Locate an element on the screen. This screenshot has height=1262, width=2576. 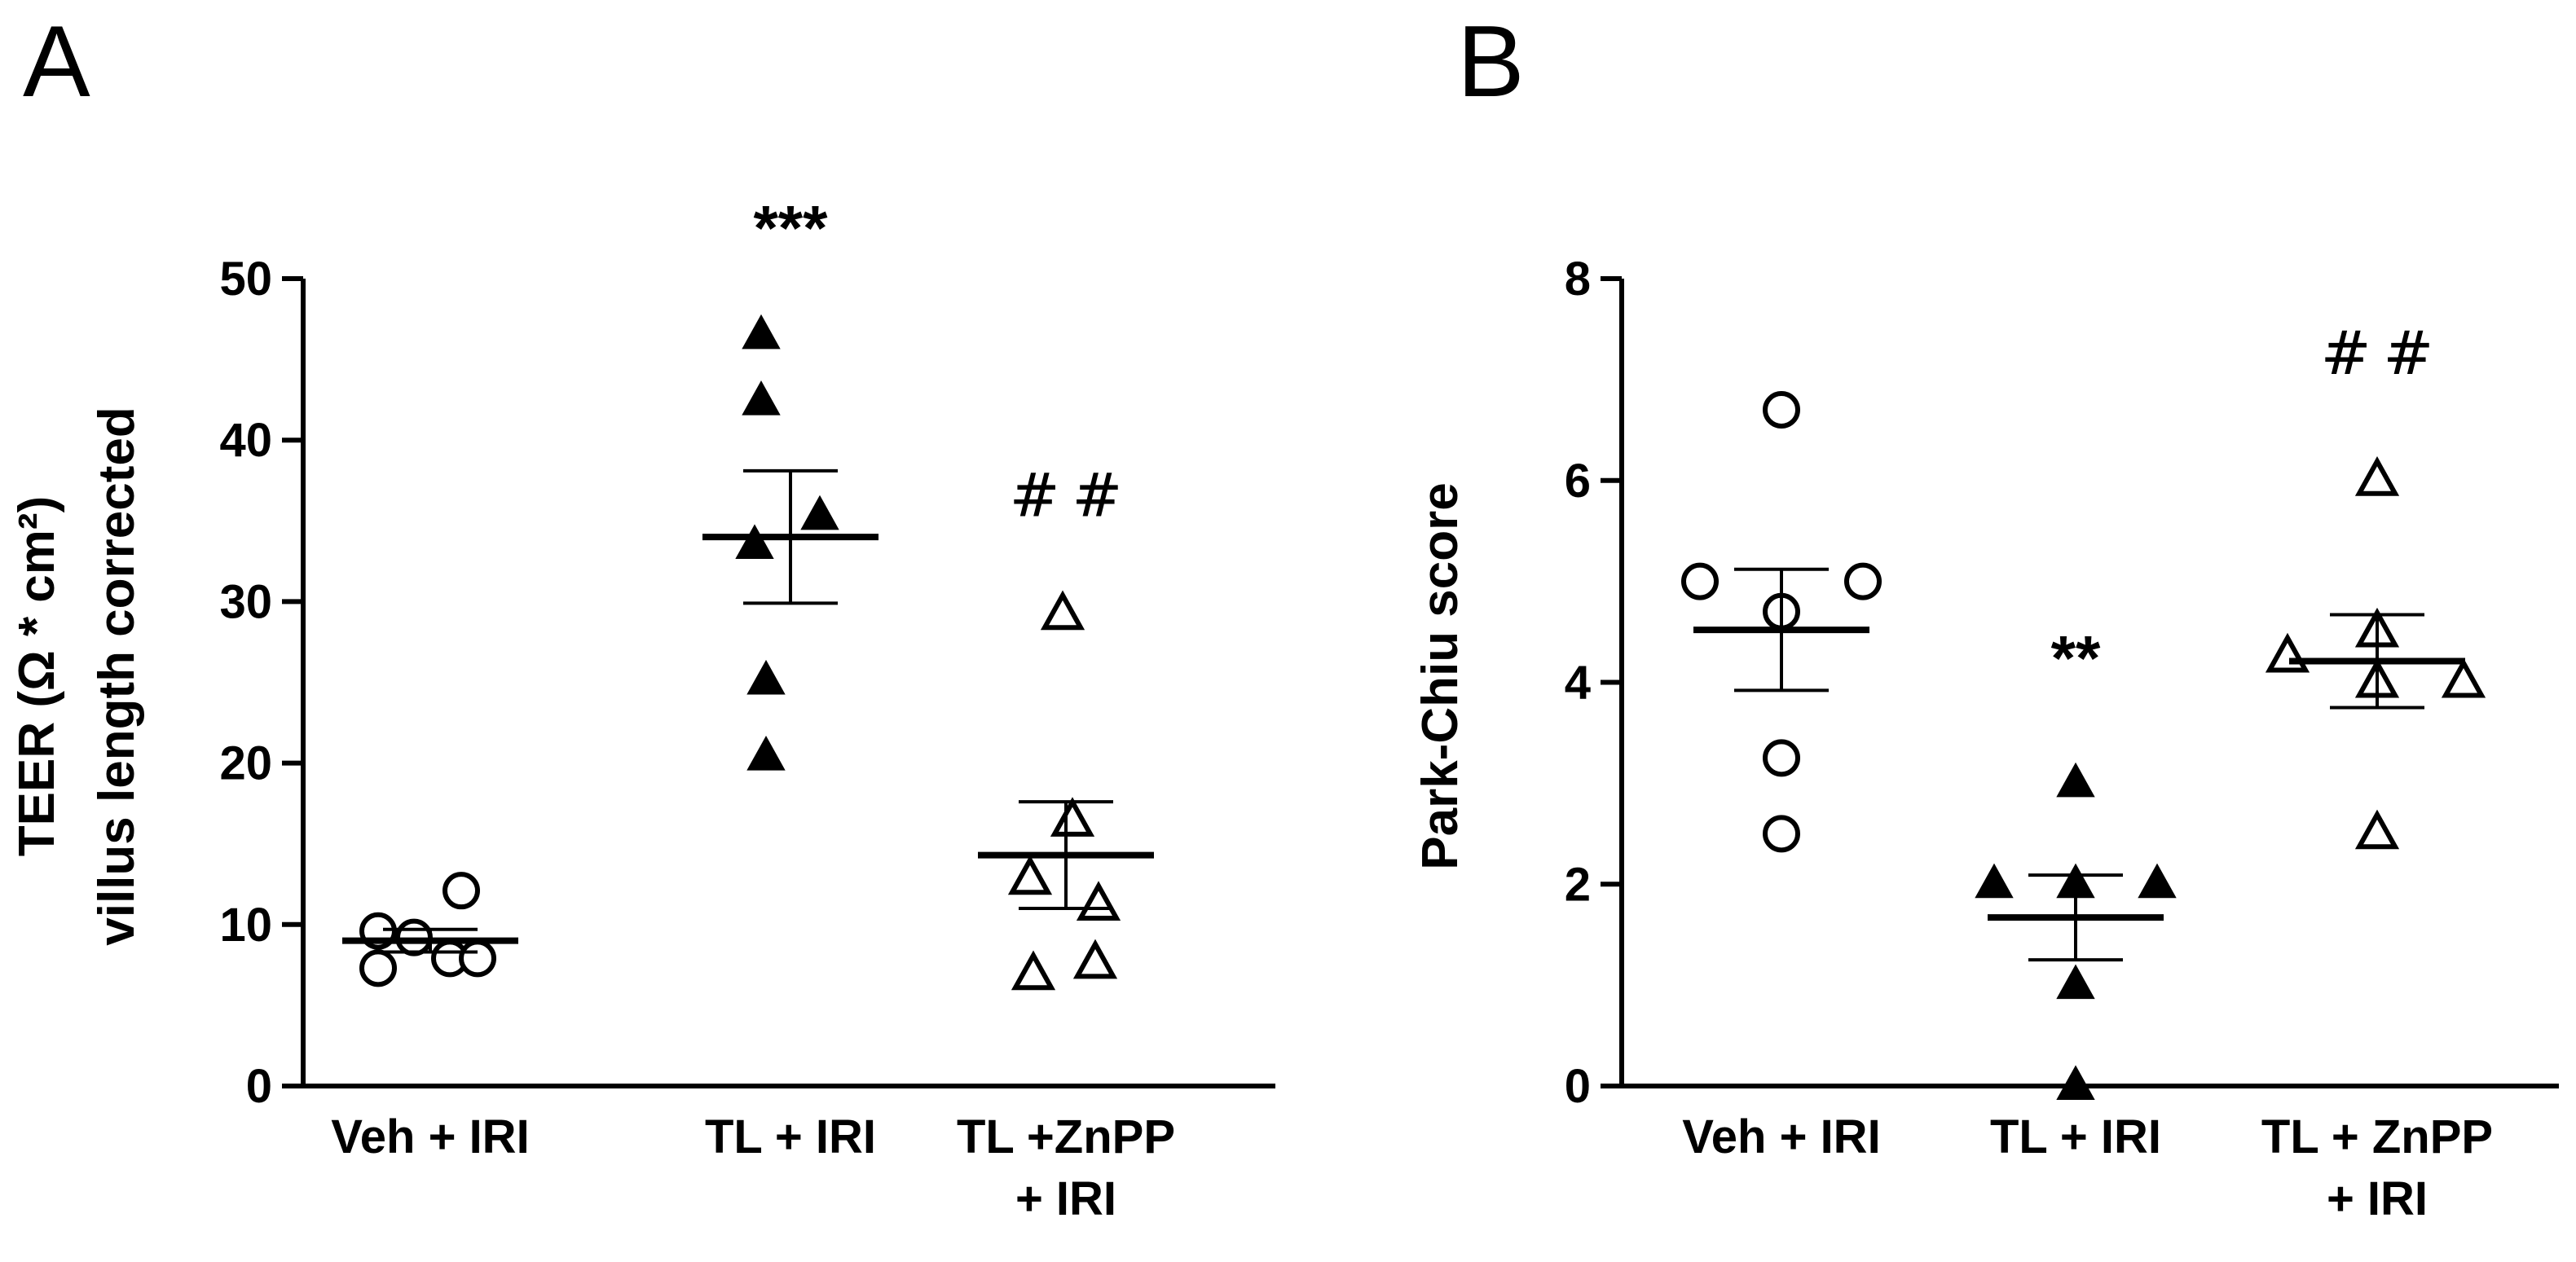
panel-b-y-tick-label: 4 is located at coordinates (1578, 683).